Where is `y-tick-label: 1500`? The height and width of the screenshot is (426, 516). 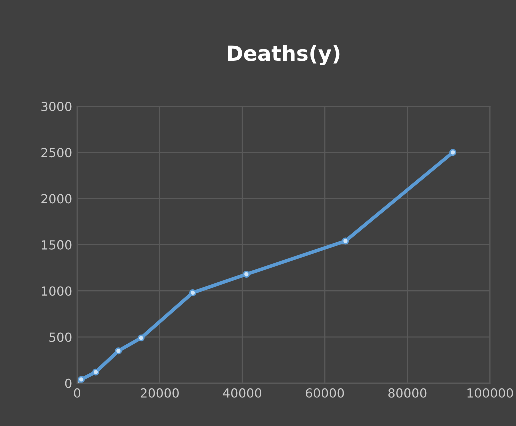
y-tick-label: 1500 is located at coordinates (57, 245).